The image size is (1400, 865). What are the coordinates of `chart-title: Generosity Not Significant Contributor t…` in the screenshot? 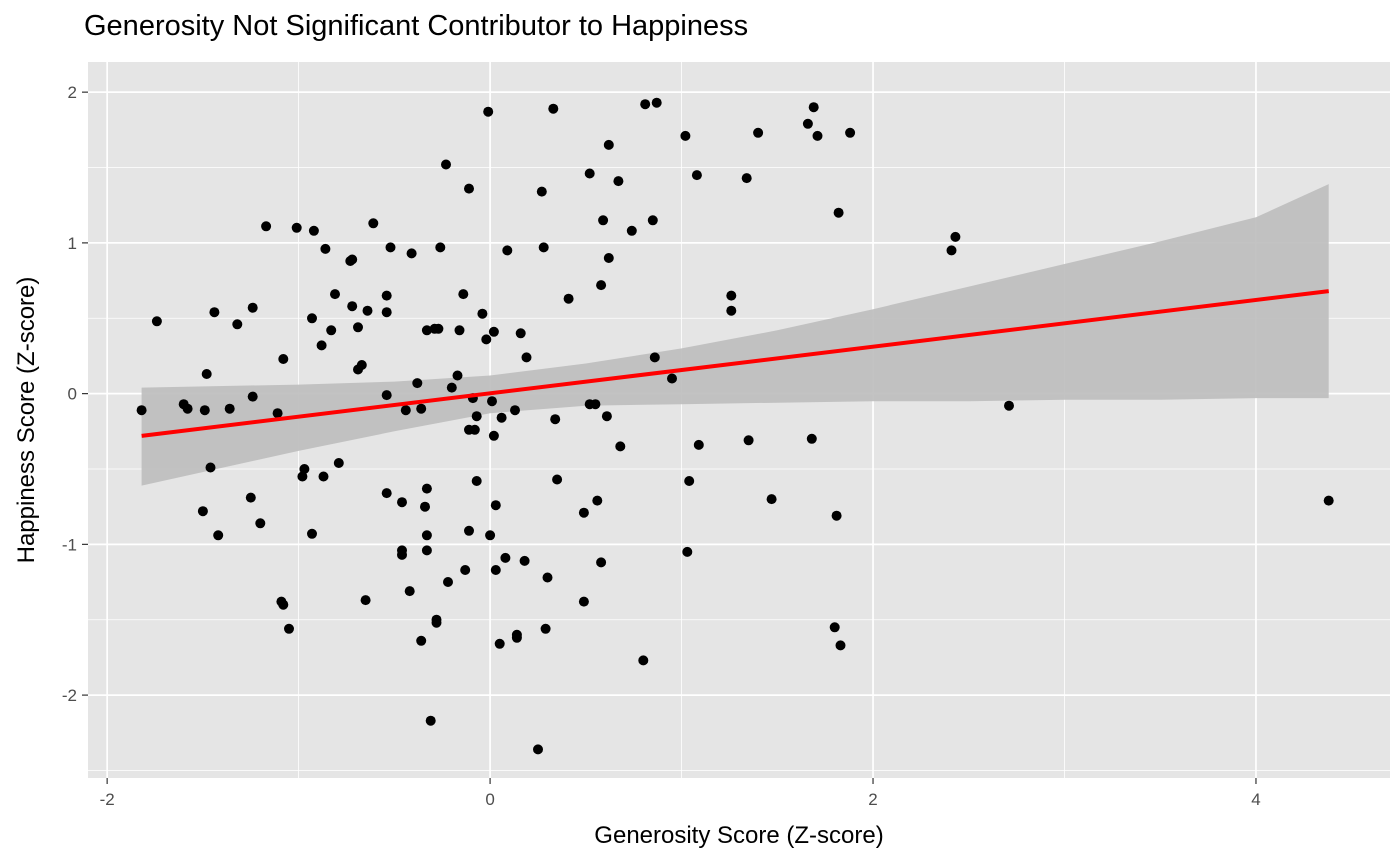 It's located at (416, 26).